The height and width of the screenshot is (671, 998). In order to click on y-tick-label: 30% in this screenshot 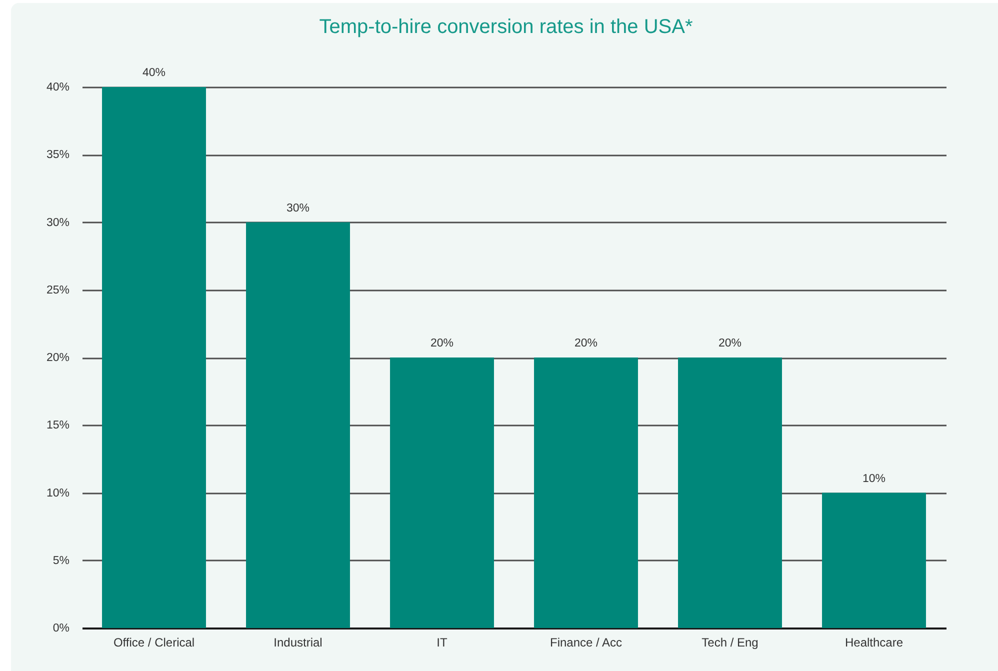, I will do `click(58, 222)`.